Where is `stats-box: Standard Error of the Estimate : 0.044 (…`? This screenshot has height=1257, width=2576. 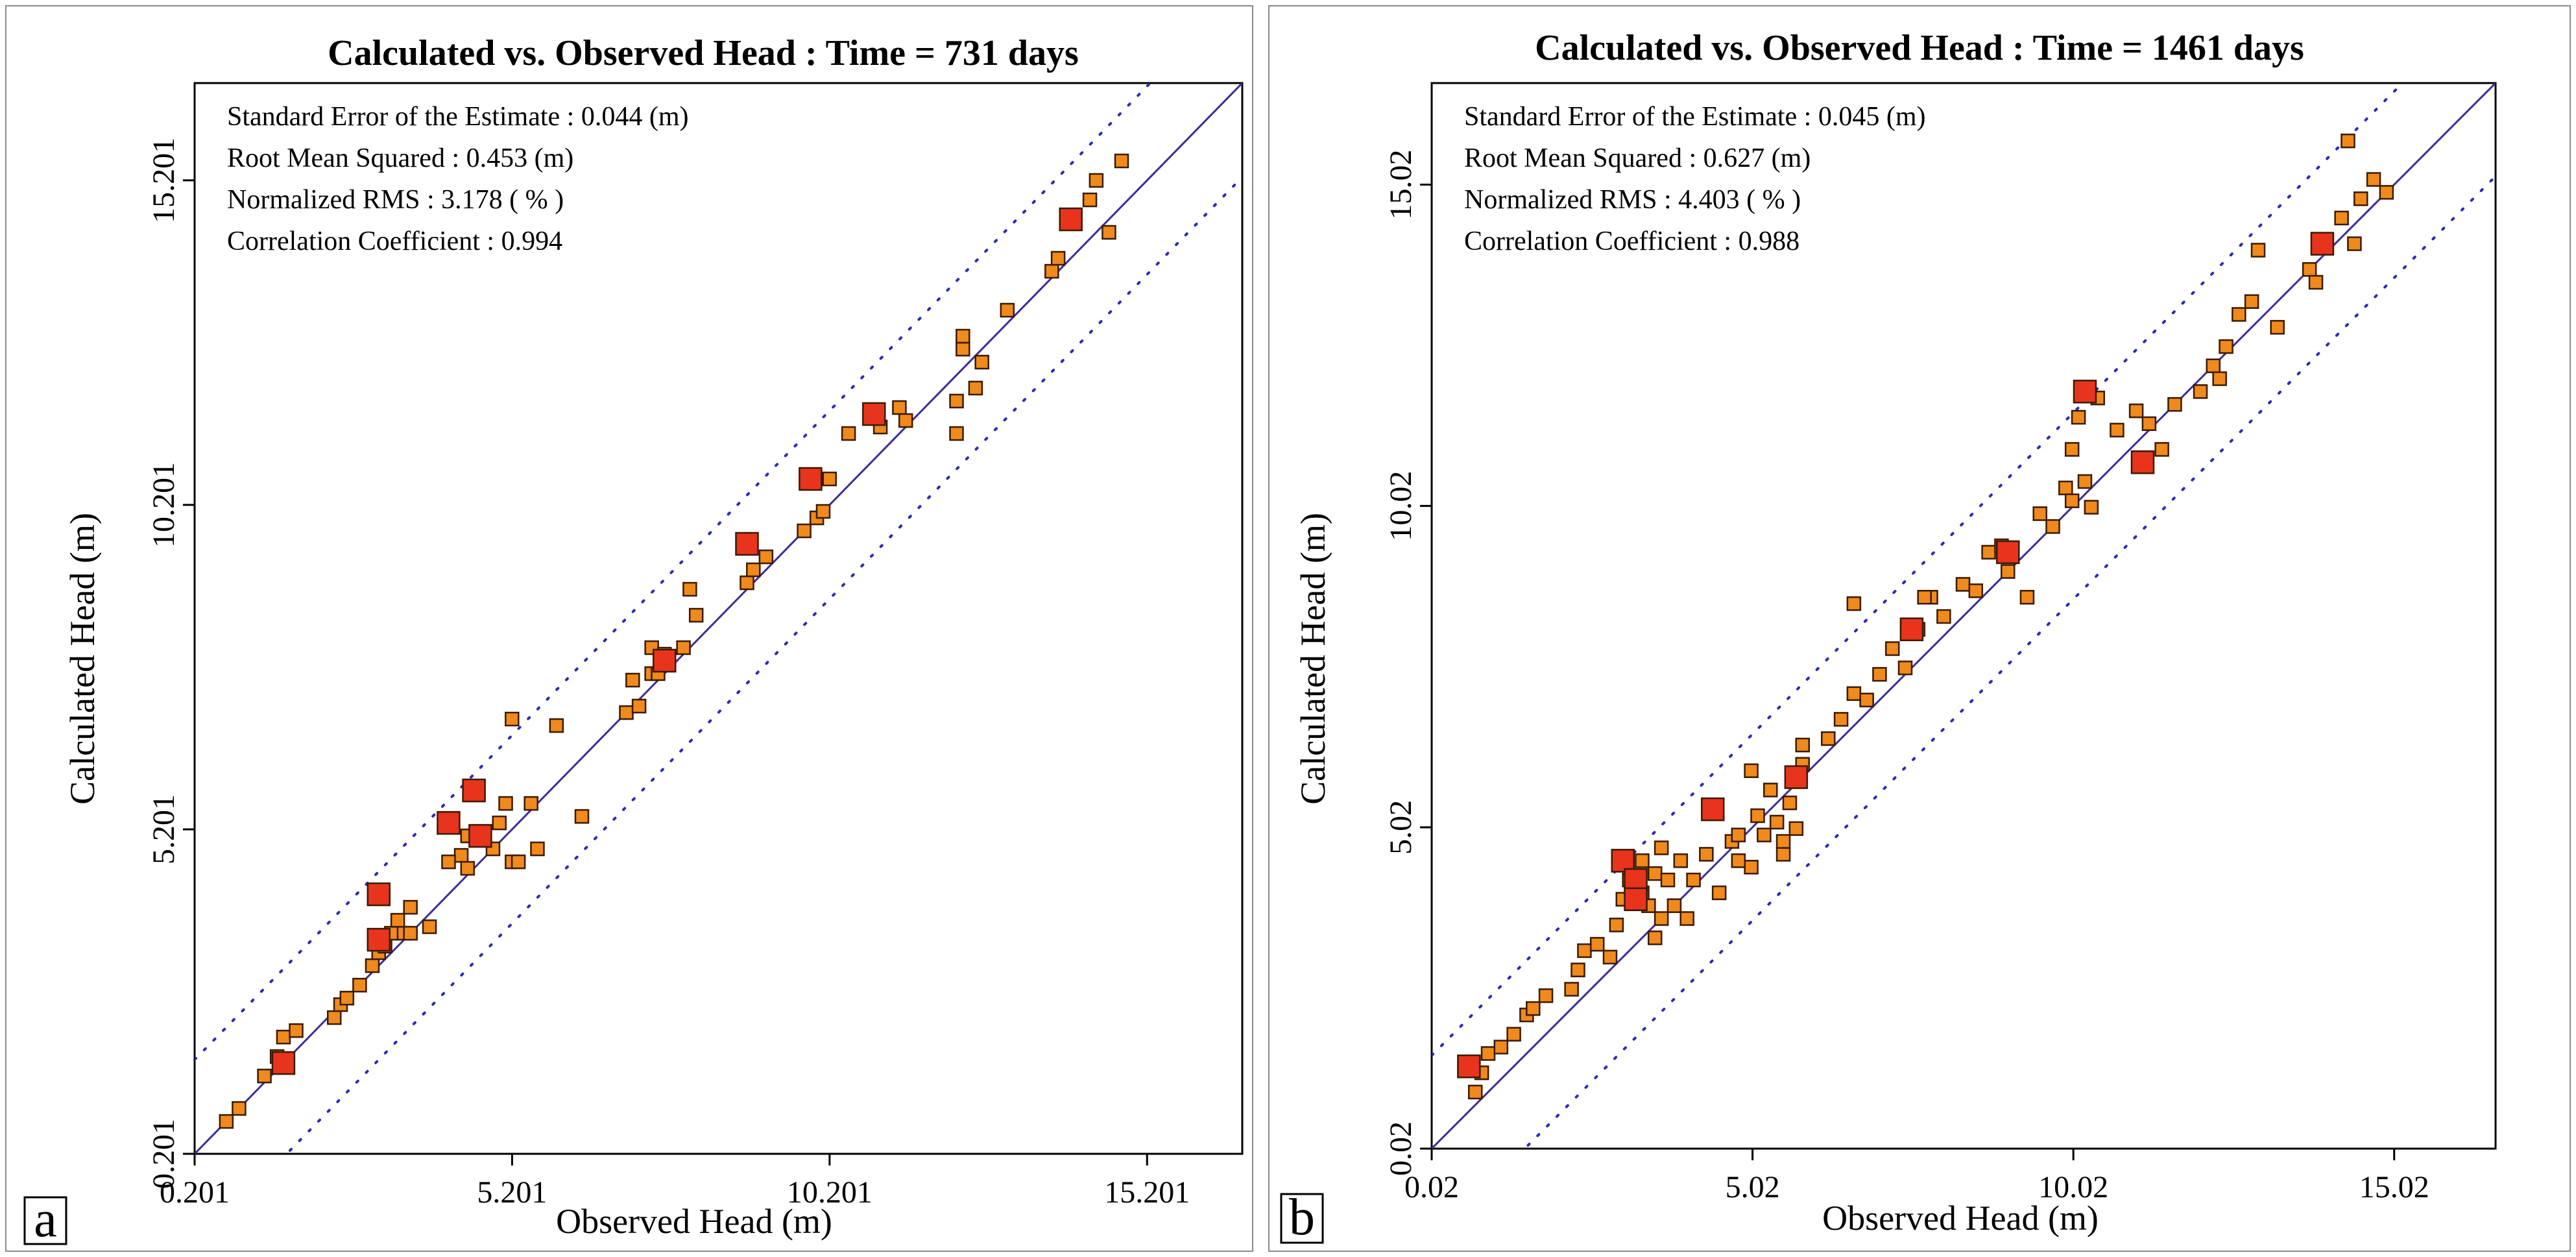
stats-box: Standard Error of the Estimate : 0.044 (… is located at coordinates (457, 179).